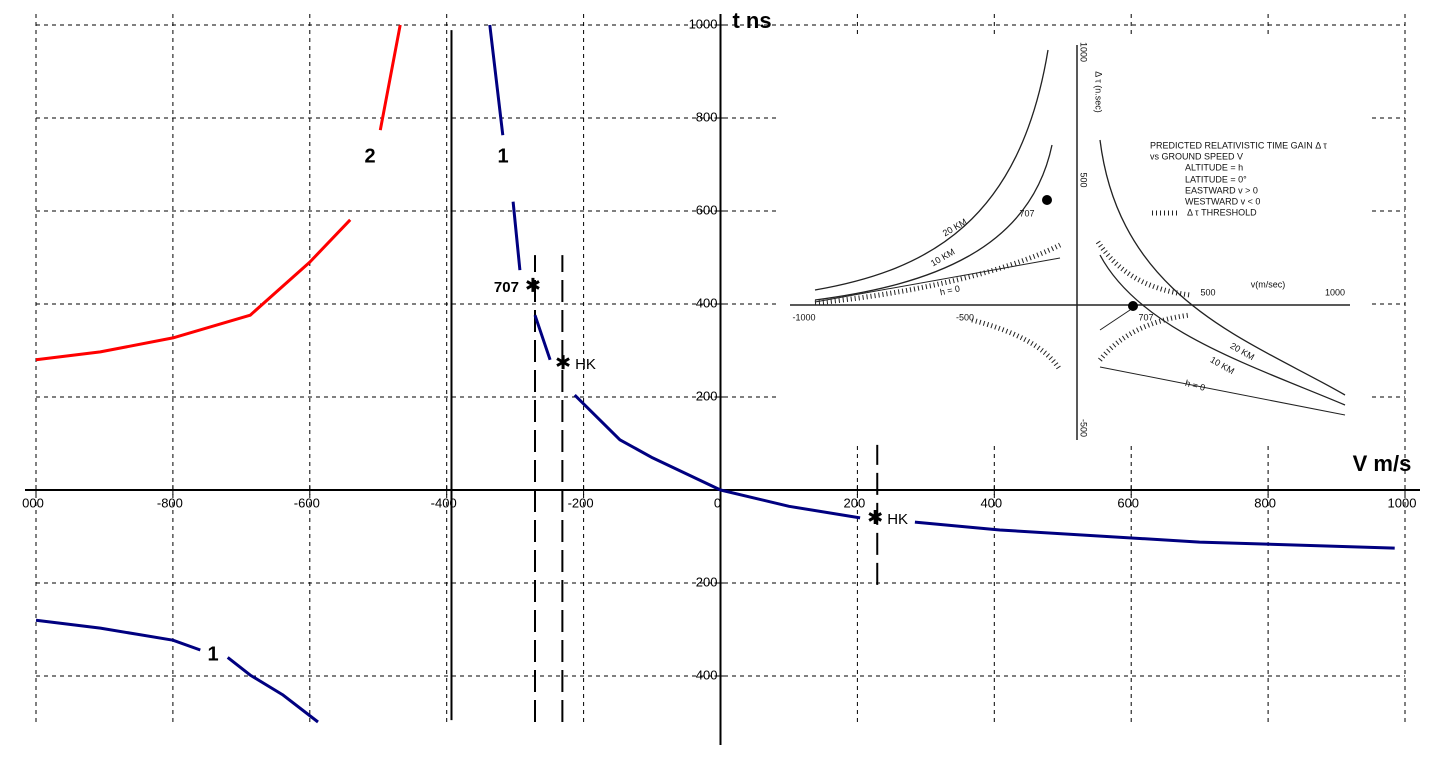  Describe the element at coordinates (1402, 502) in the screenshot. I see `x-tick-label: 1000` at that location.